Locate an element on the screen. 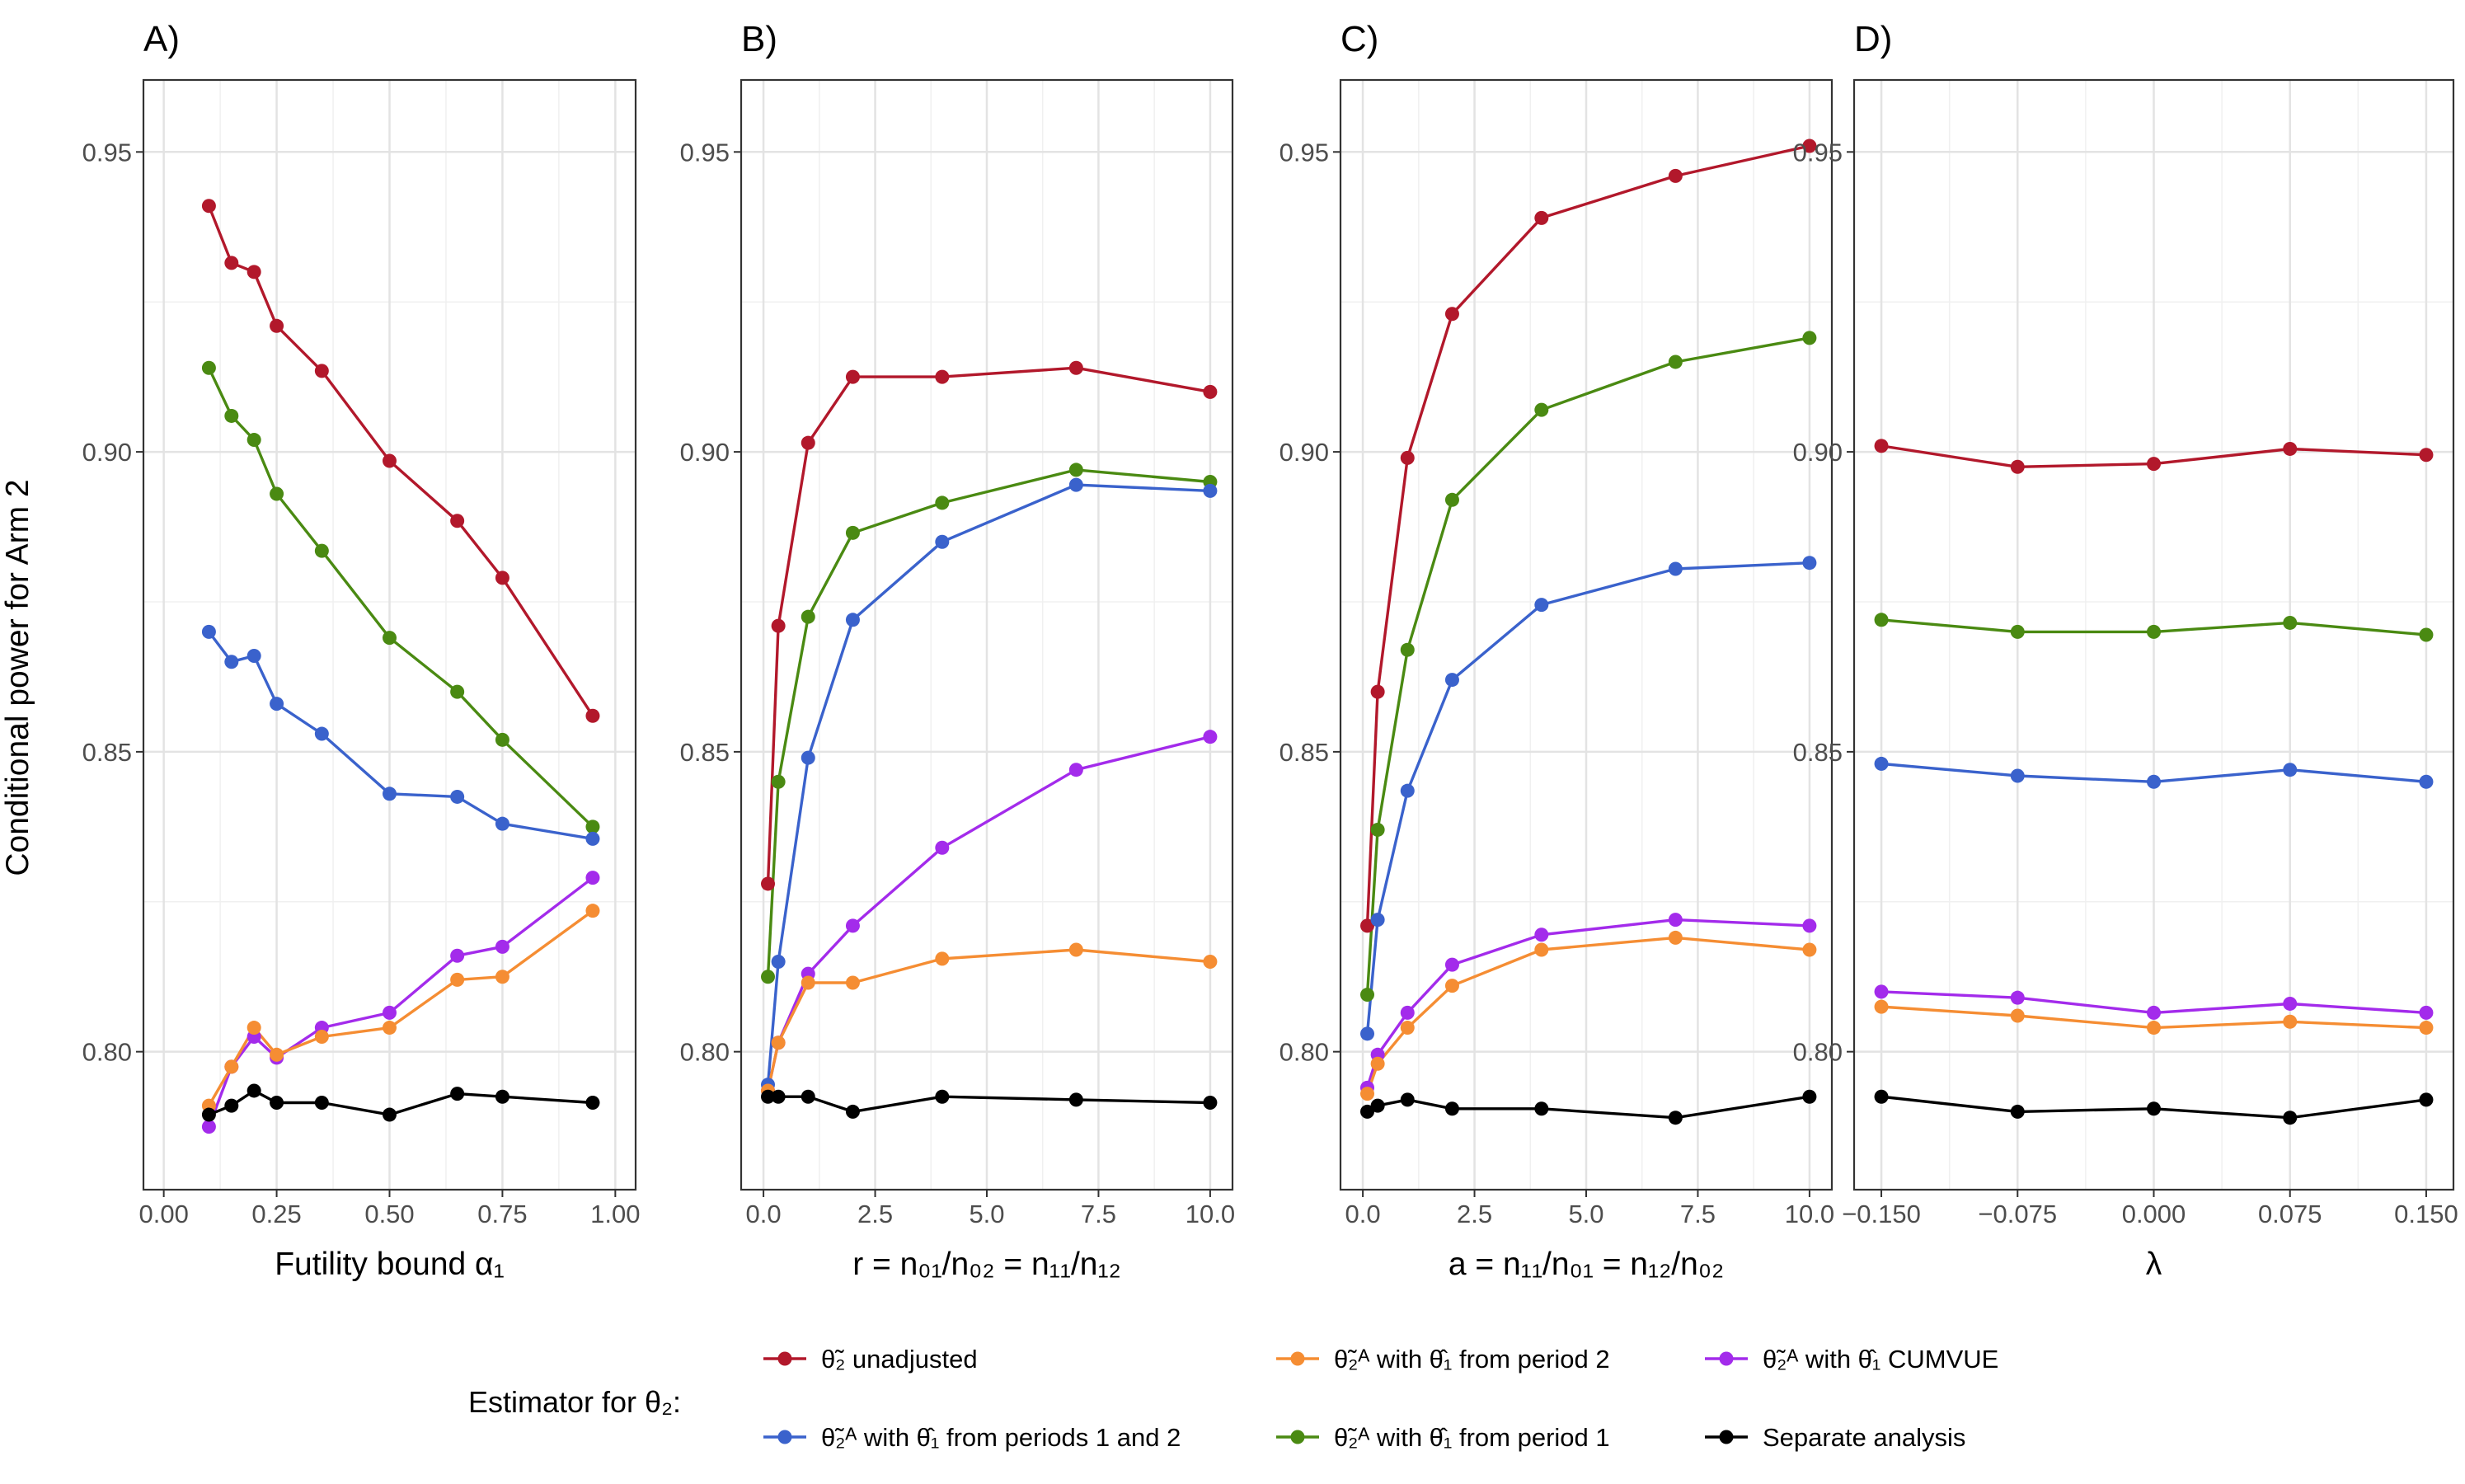 The image size is (2465, 1484). x-tick-label: 0.000 is located at coordinates (2154, 1214).